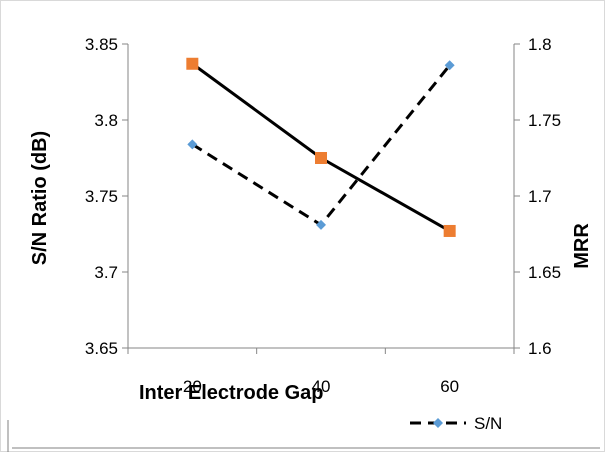 The image size is (605, 452). What do you see at coordinates (40, 198) in the screenshot?
I see `y-axis-title: S/N Ratio (dB)` at bounding box center [40, 198].